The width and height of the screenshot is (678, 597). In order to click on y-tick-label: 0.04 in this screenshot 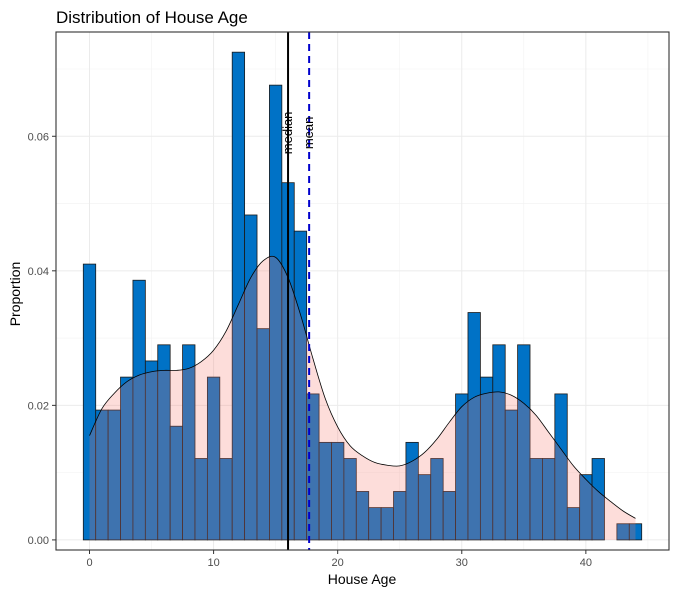, I will do `click(38, 272)`.